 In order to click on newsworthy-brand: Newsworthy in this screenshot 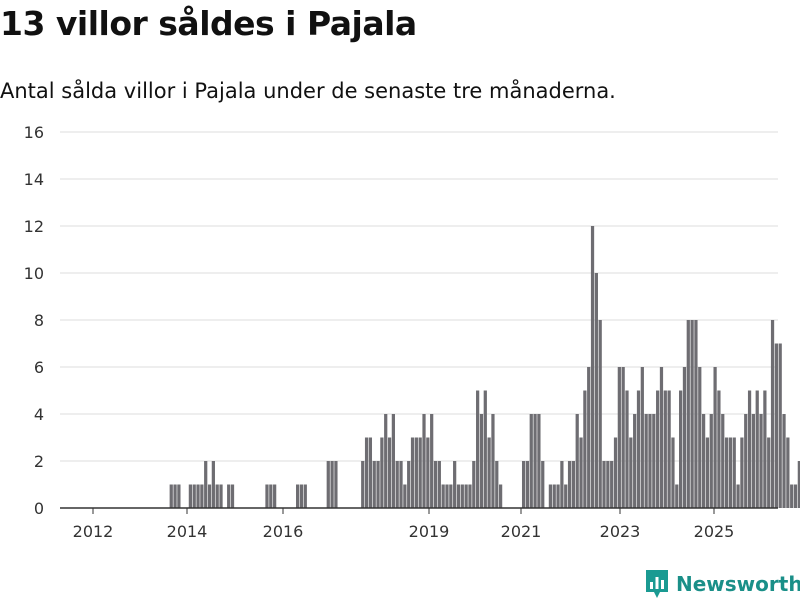, I will do `click(722, 584)`.